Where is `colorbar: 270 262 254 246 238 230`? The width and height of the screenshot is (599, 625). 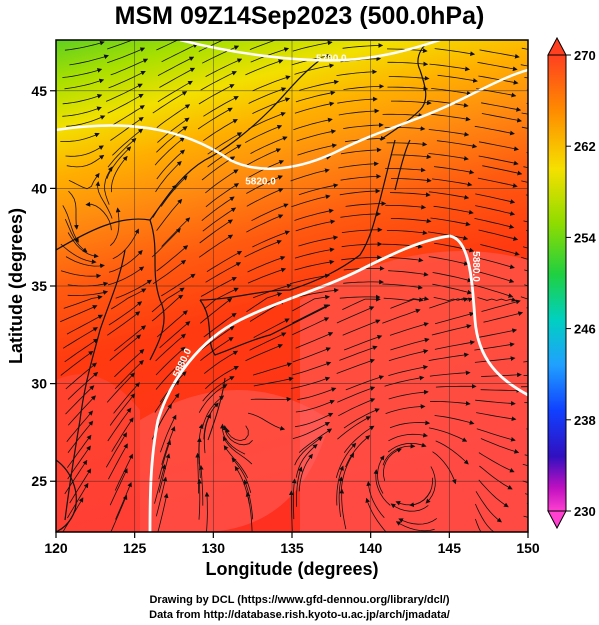 colorbar: 270 262 254 246 238 230 is located at coordinates (571, 283).